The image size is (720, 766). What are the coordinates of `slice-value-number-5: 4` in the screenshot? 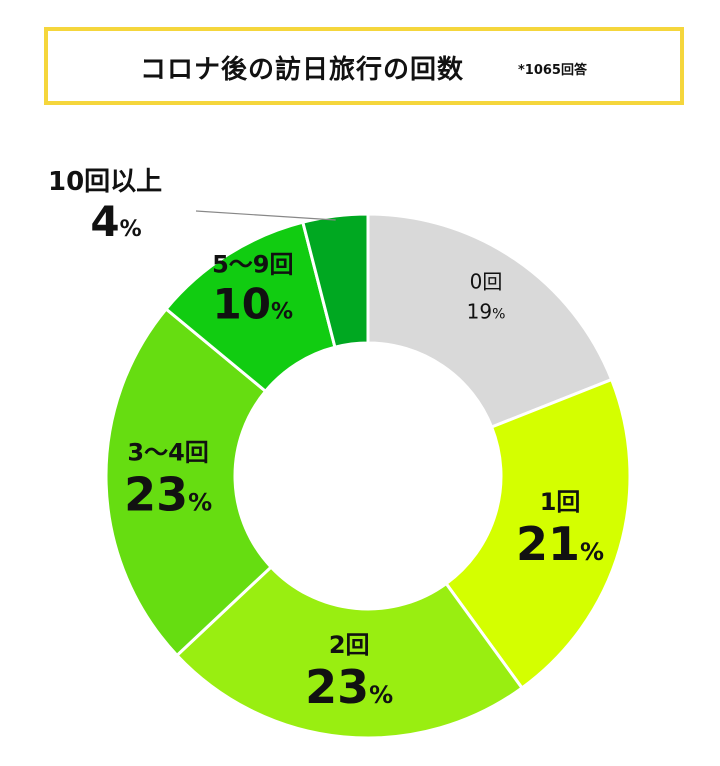 It's located at (104, 221).